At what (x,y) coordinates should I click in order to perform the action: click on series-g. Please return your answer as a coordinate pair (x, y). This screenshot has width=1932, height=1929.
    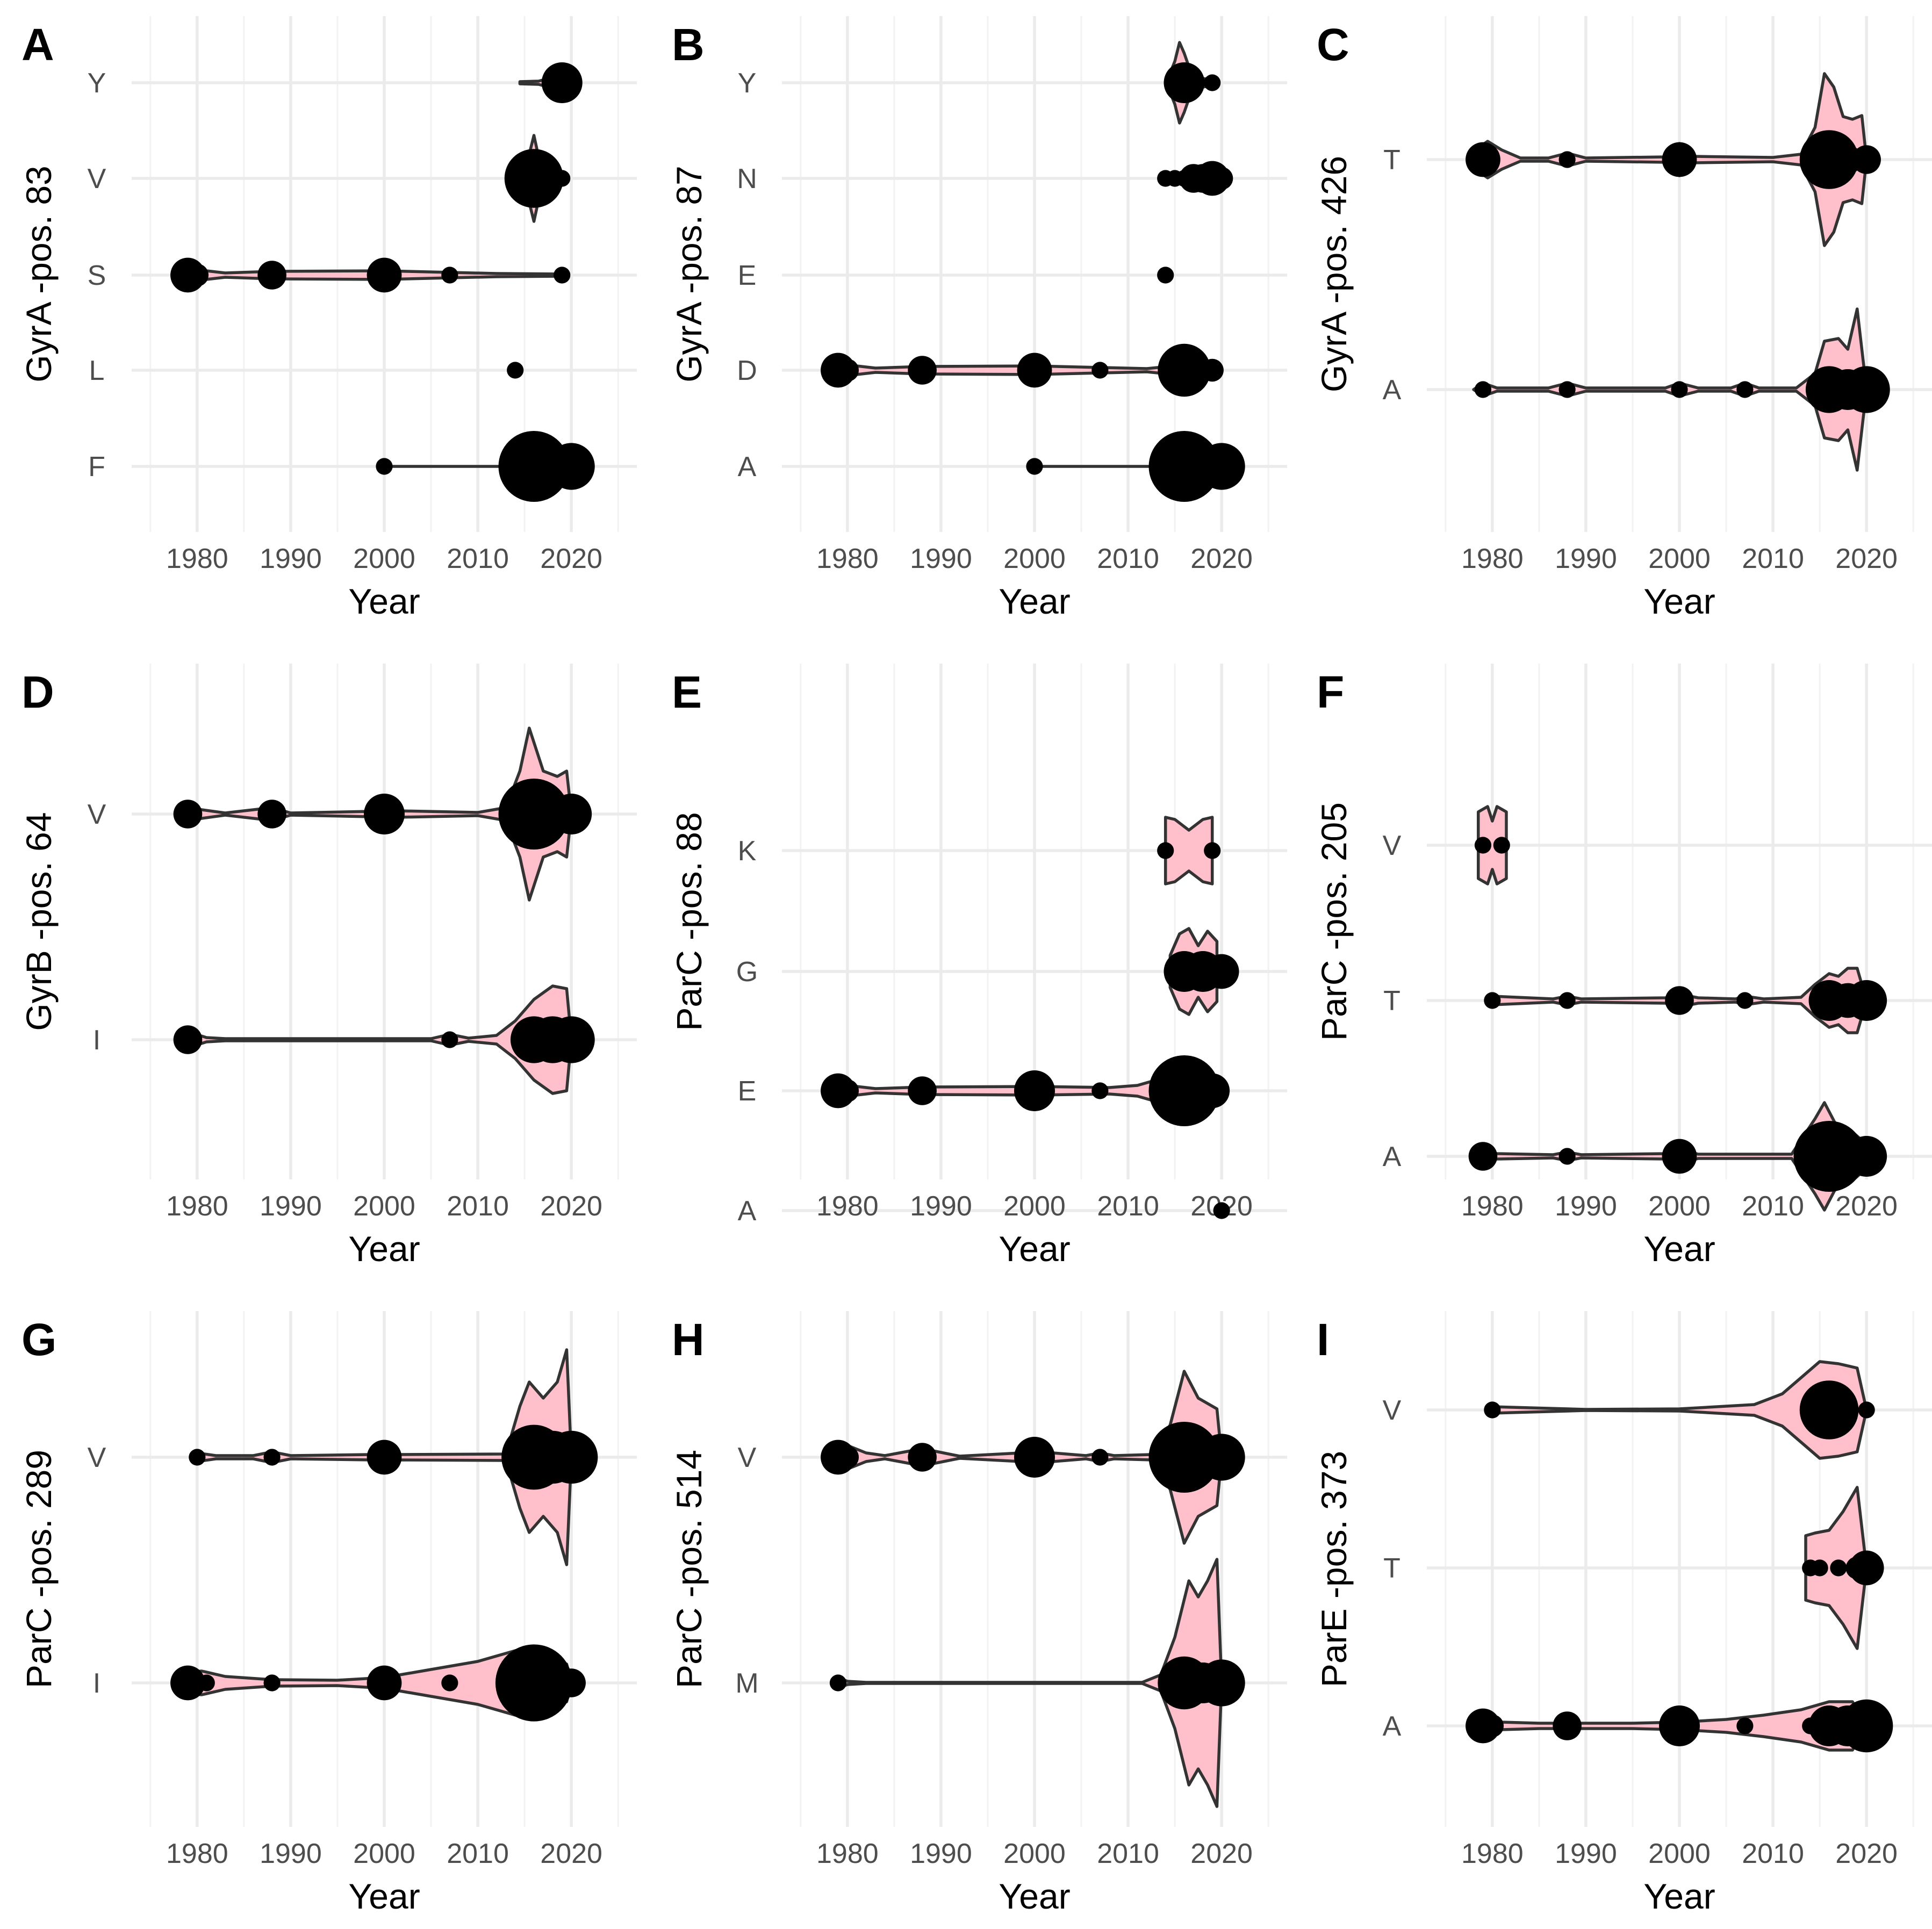
    Looking at the image, I should click on (1201, 972).